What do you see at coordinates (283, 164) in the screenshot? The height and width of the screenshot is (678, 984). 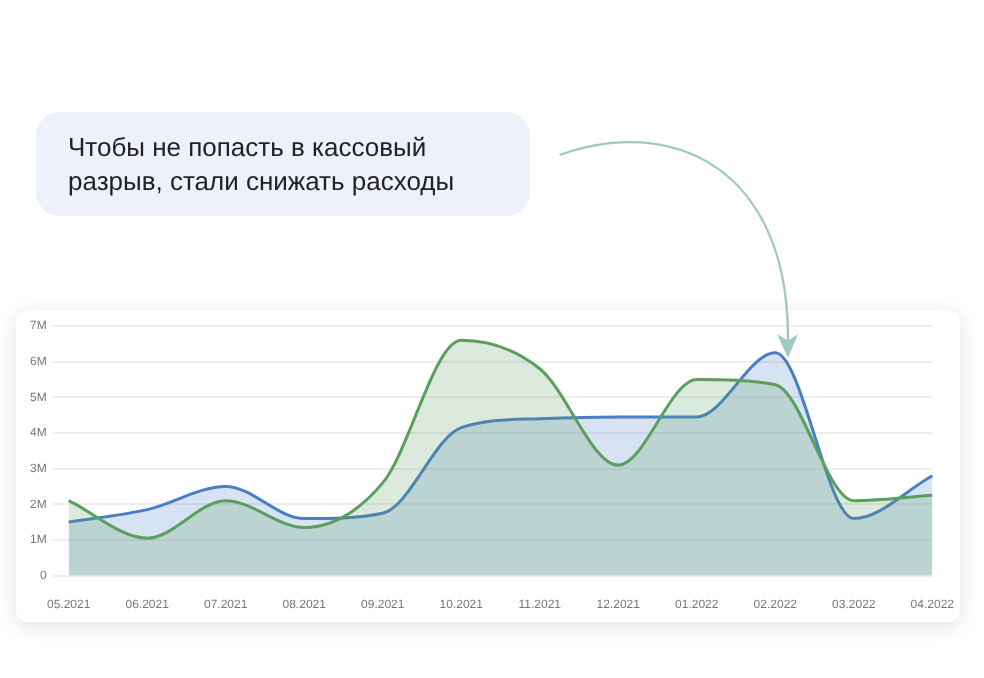 I see `text: Чтобы не попасть в кассовый разрыв, стали снижать расходы` at bounding box center [283, 164].